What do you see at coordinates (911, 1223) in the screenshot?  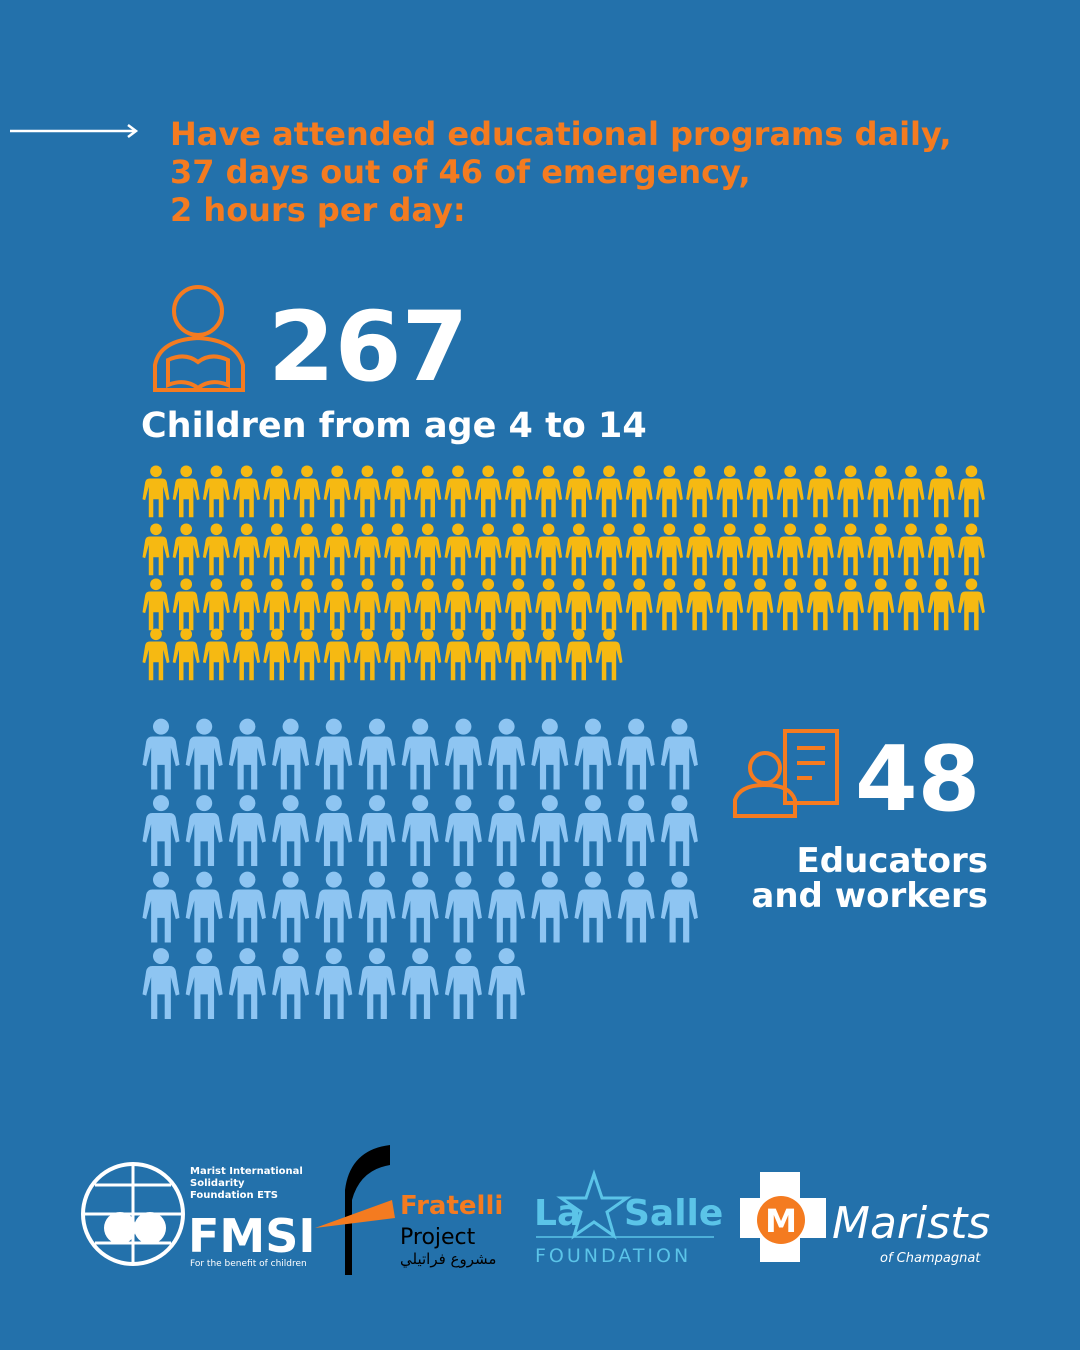 I see `marists-name: Marists` at bounding box center [911, 1223].